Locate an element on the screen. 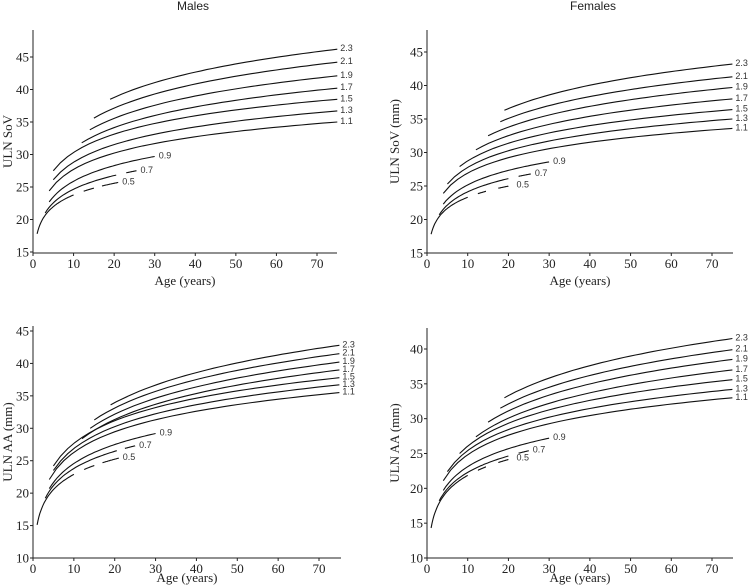 The width and height of the screenshot is (752, 588). y-tick-label: 40 is located at coordinates (416, 349).